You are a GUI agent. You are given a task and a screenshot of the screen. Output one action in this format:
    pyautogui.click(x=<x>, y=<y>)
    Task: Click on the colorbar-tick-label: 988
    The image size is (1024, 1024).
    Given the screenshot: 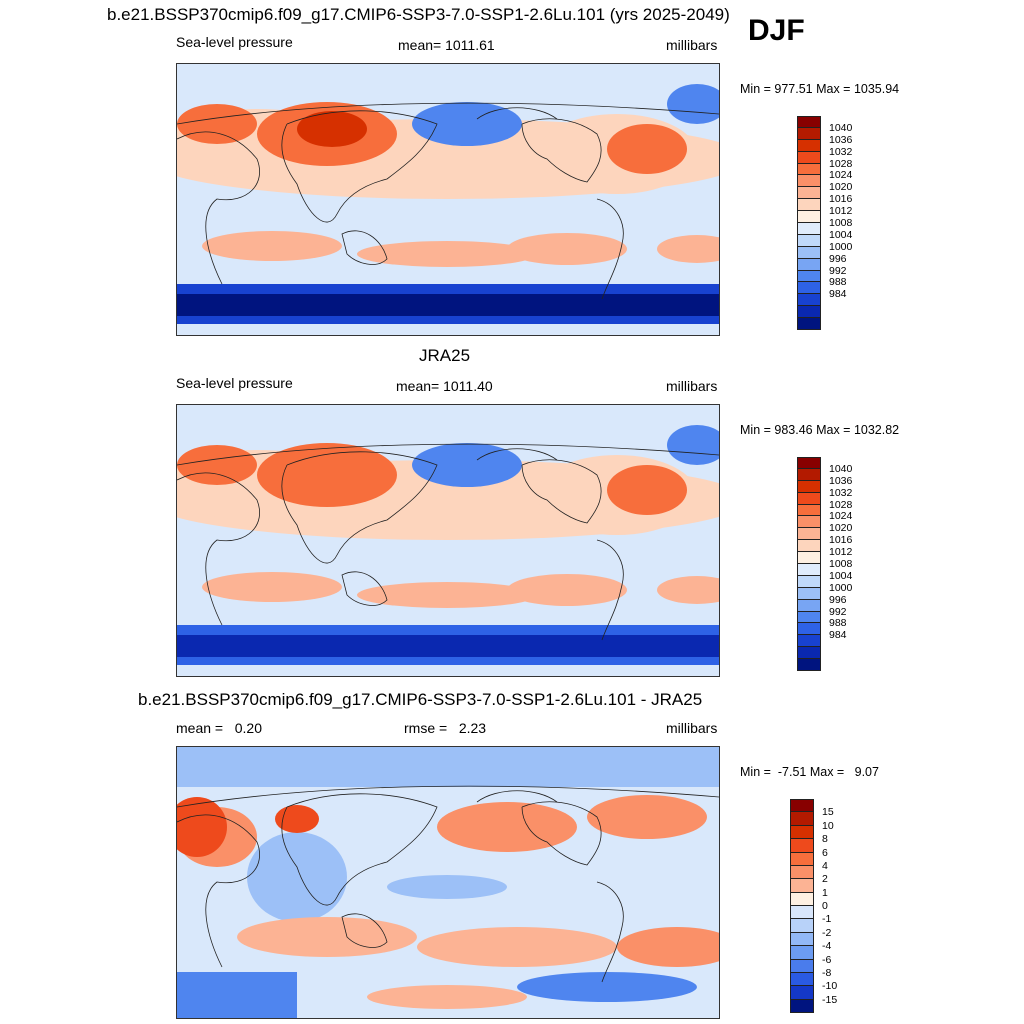 What is the action you would take?
    pyautogui.click(x=838, y=623)
    